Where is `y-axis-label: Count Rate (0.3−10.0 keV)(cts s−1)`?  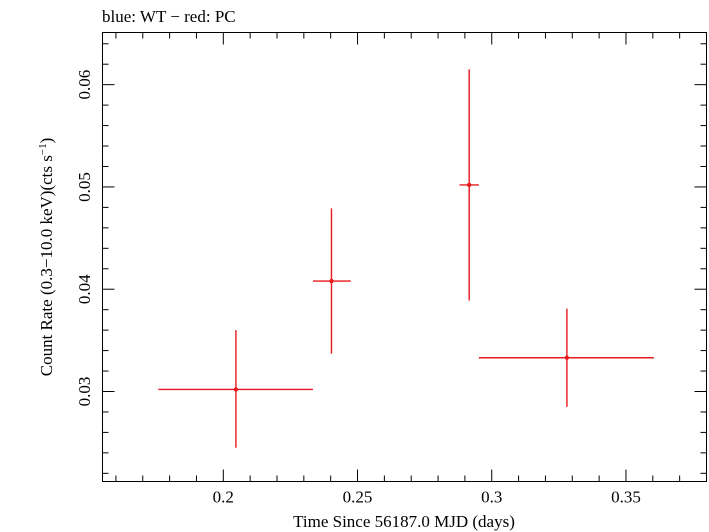
y-axis-label: Count Rate (0.3−10.0 keV)(cts s−1) is located at coordinates (46, 257).